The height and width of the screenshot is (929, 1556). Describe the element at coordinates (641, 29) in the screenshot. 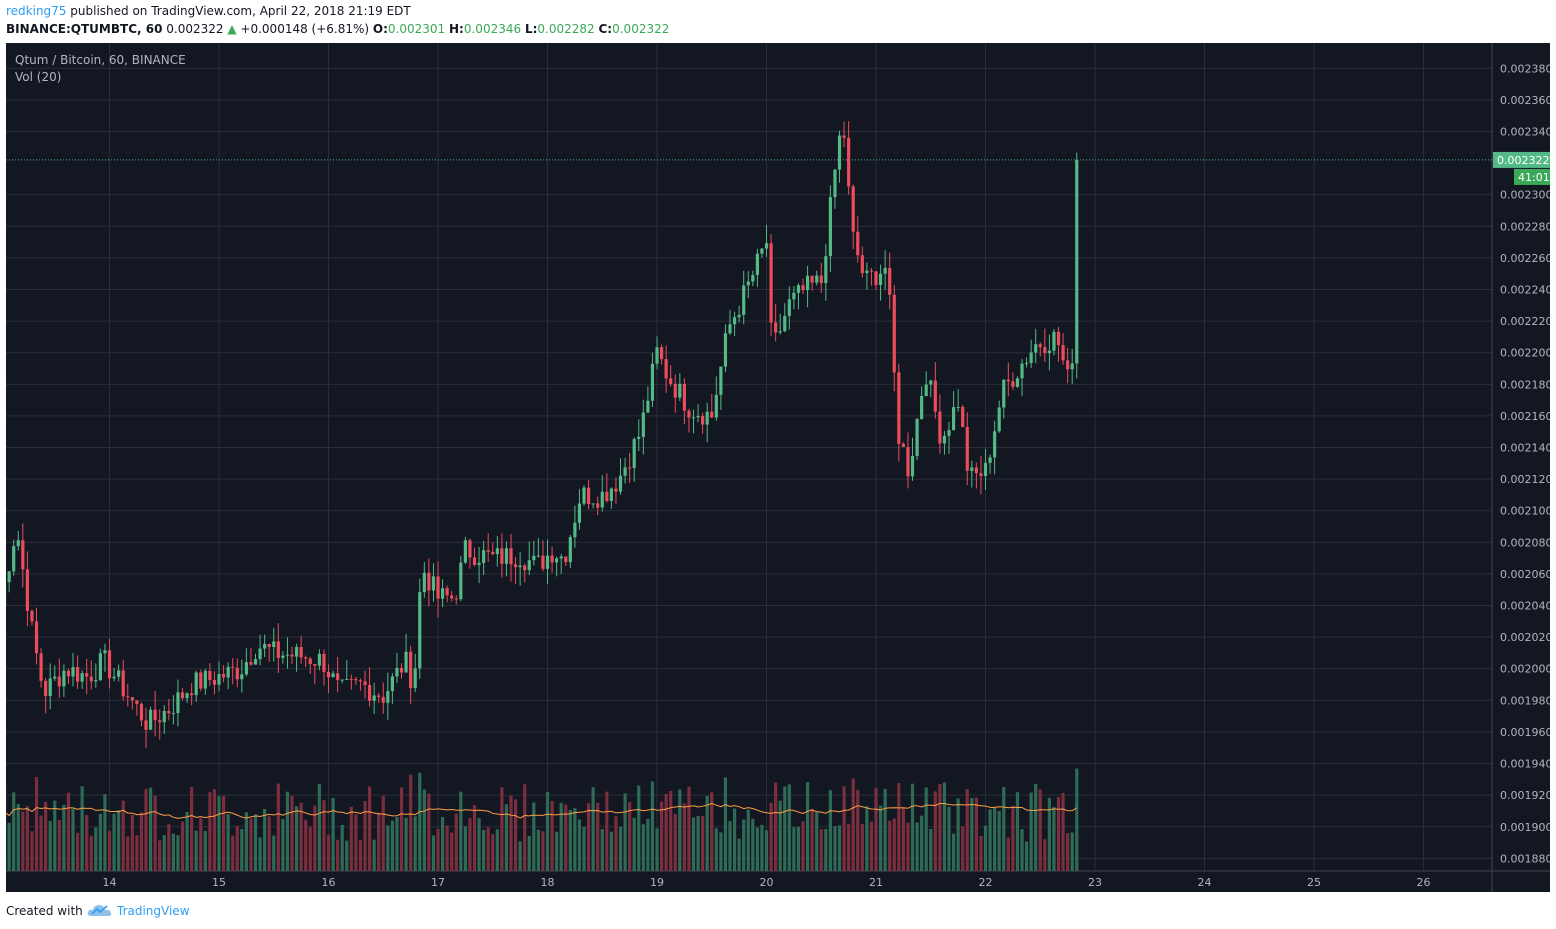

I see `close-value: 0.002322` at that location.